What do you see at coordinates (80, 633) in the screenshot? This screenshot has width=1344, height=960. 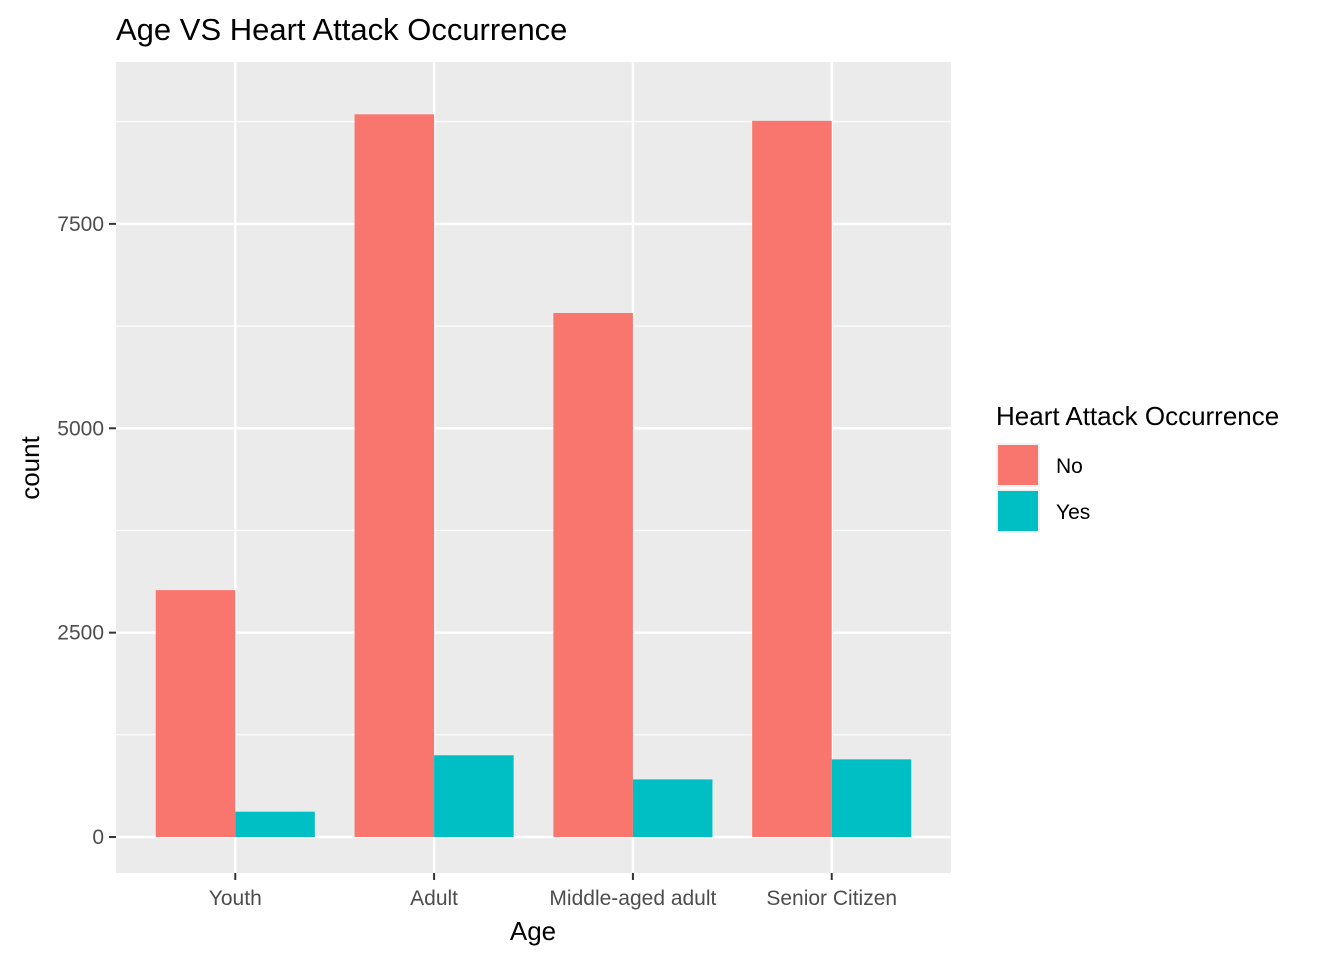 I see `y-tick-label: 2500` at bounding box center [80, 633].